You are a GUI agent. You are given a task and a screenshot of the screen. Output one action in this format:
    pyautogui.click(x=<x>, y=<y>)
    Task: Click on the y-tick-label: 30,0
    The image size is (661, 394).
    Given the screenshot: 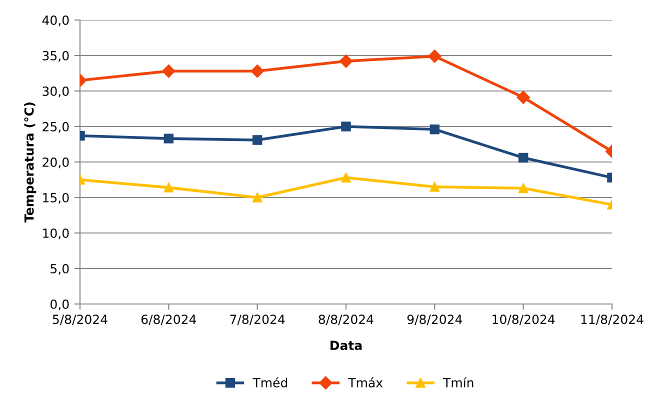 What is the action you would take?
    pyautogui.click(x=55, y=92)
    